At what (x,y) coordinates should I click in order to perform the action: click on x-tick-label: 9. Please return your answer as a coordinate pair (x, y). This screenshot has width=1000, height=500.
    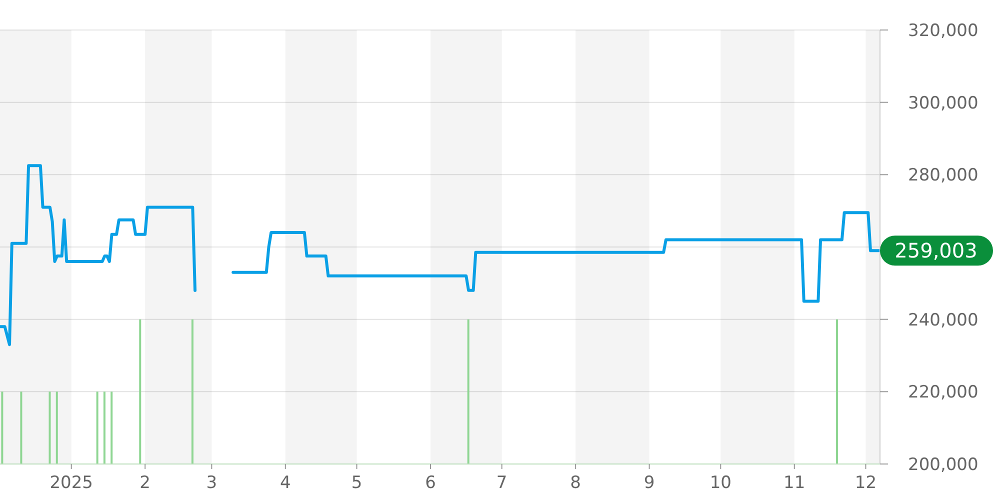
    Looking at the image, I should click on (649, 483).